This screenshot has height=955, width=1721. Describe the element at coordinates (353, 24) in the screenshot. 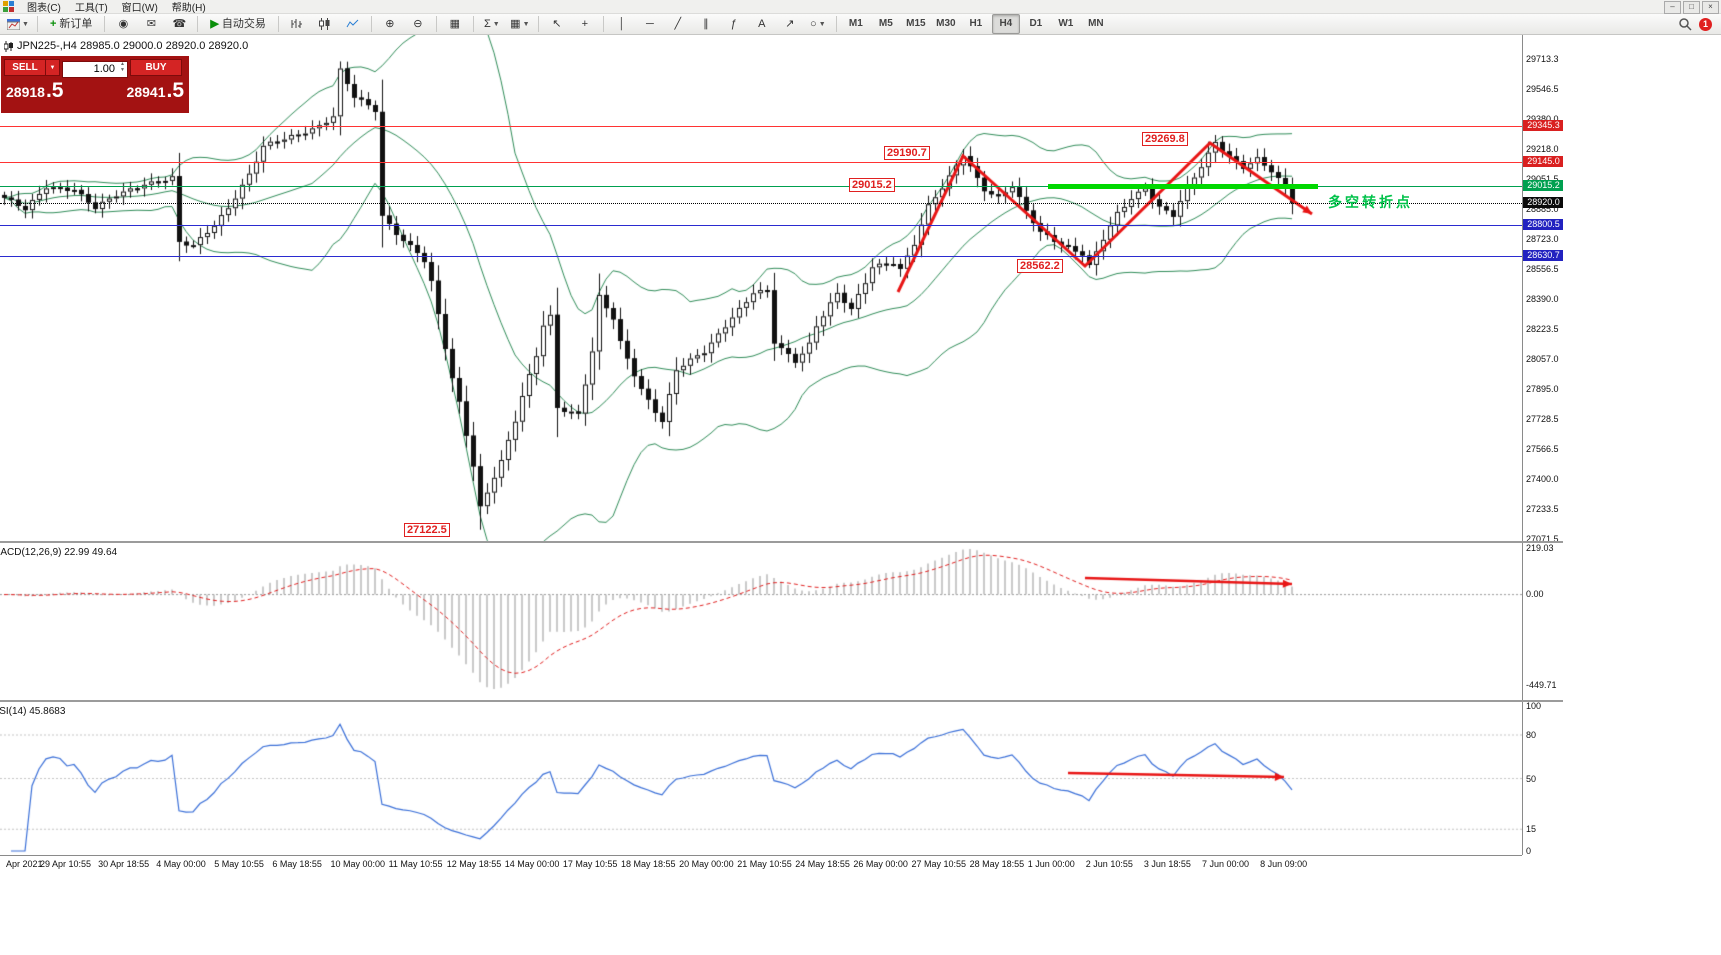

I see `line-chart-mode-button` at that location.